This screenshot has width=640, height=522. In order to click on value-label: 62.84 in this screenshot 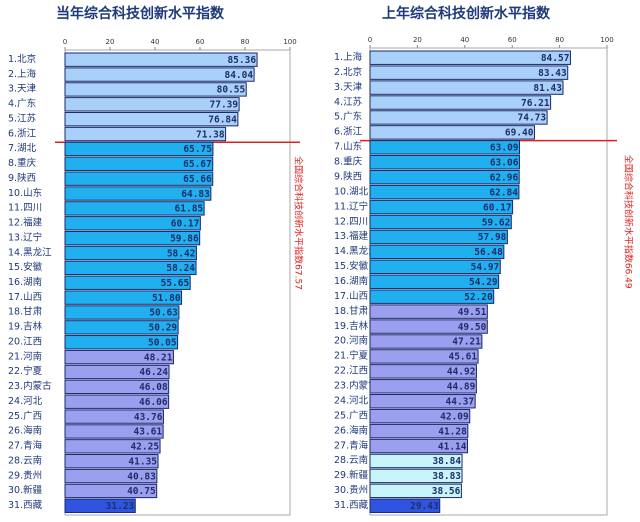, I will do `click(503, 192)`.